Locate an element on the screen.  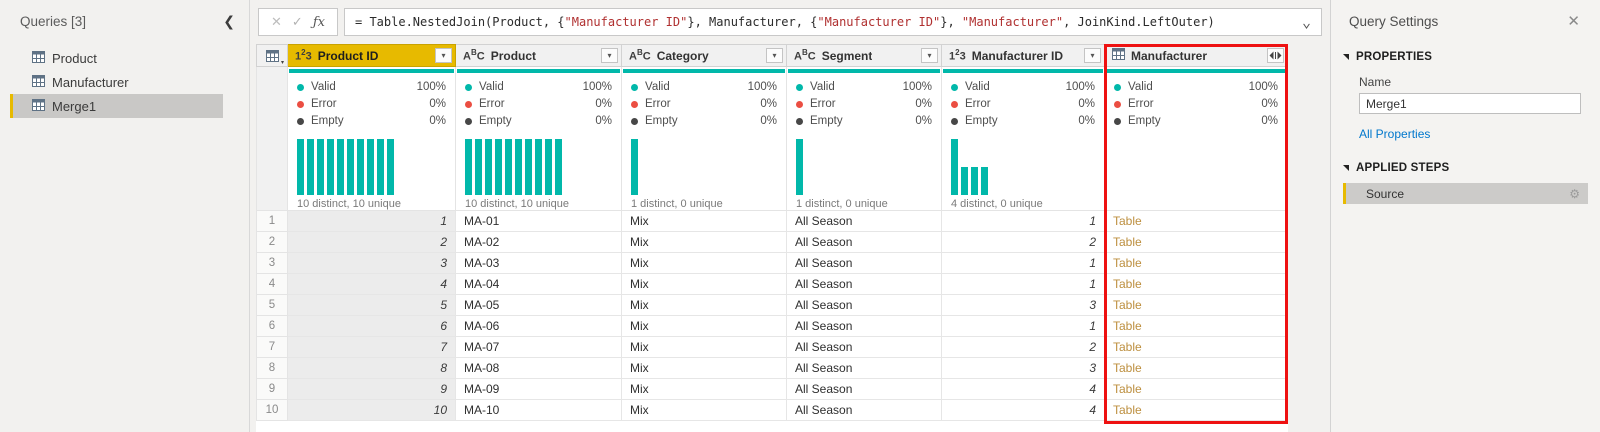
cancel-icon: ✕ is located at coordinates (276, 21).